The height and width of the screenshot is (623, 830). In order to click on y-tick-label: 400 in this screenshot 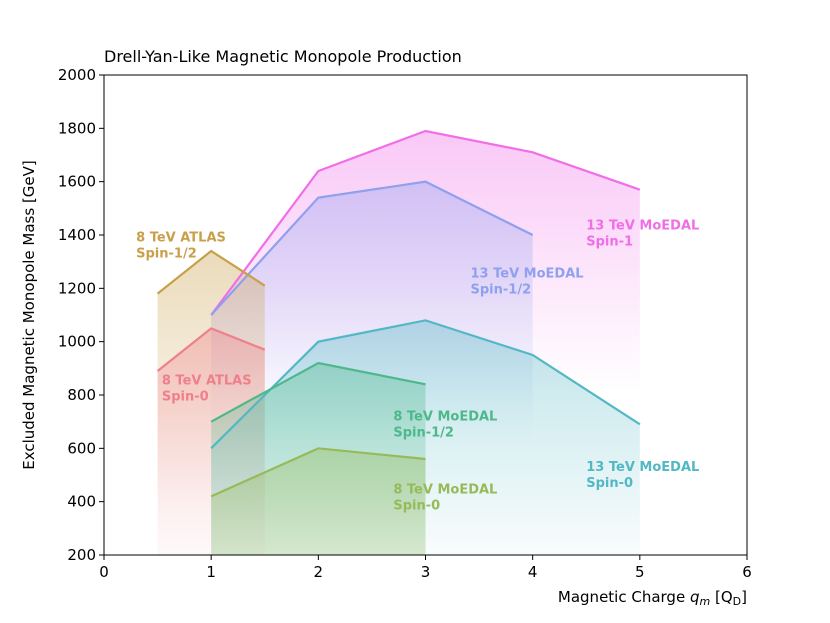, I will do `click(81, 502)`.